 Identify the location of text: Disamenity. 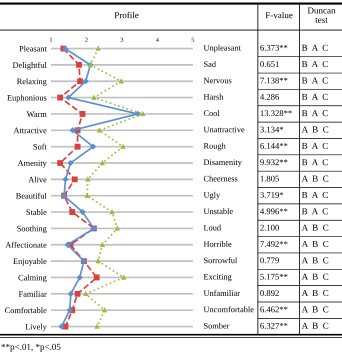
(223, 163).